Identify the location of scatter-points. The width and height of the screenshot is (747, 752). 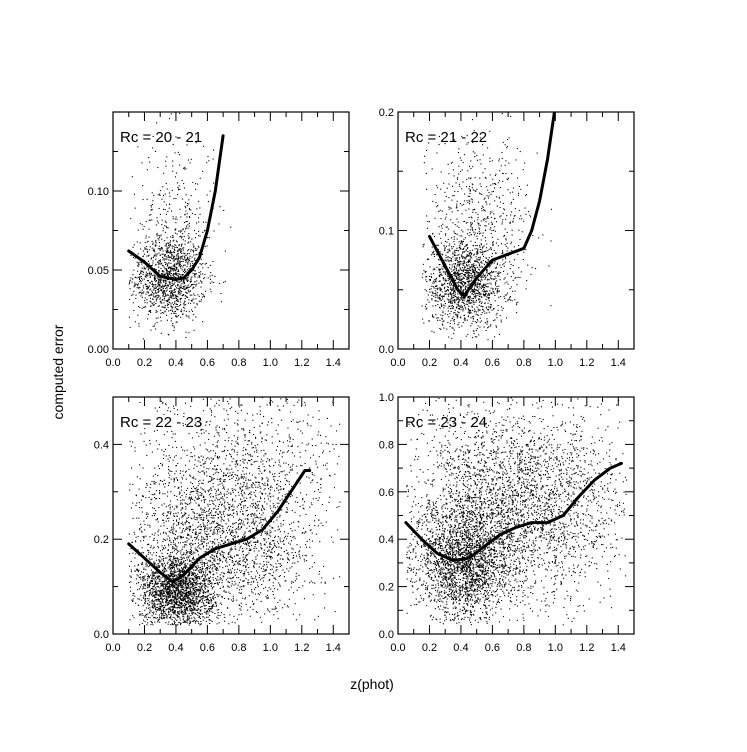
(235, 511).